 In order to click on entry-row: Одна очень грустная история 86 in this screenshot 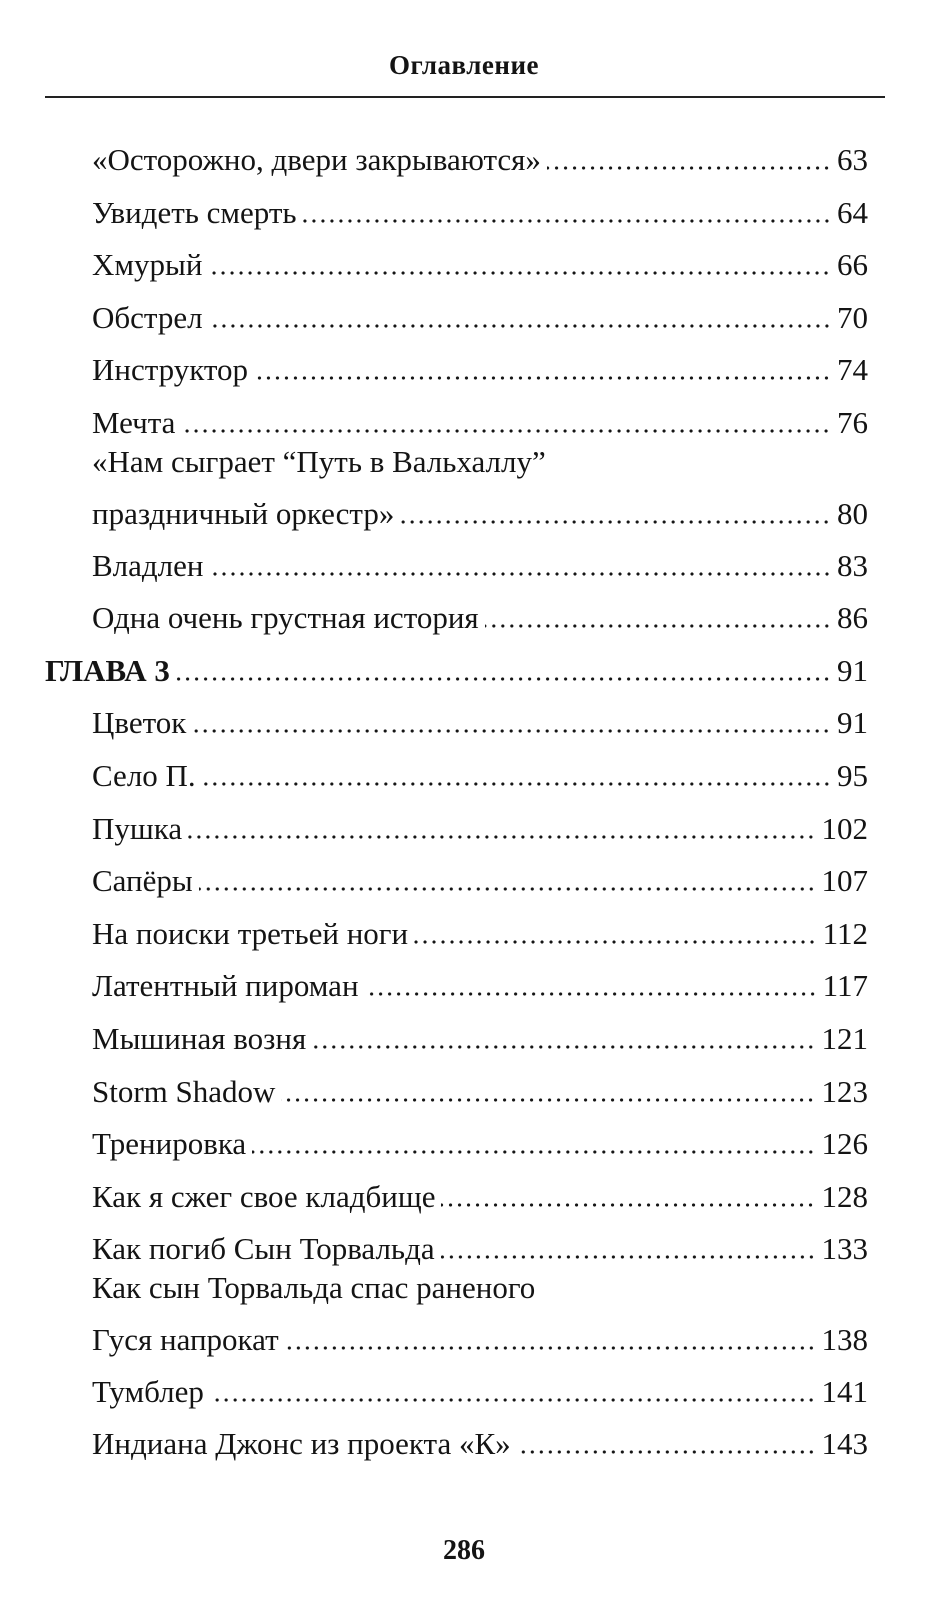, I will do `click(434, 618)`.